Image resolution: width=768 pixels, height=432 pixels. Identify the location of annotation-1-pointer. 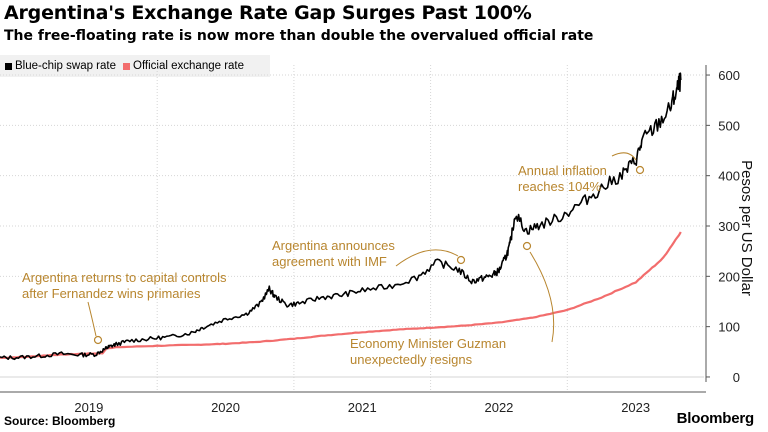
(92, 319).